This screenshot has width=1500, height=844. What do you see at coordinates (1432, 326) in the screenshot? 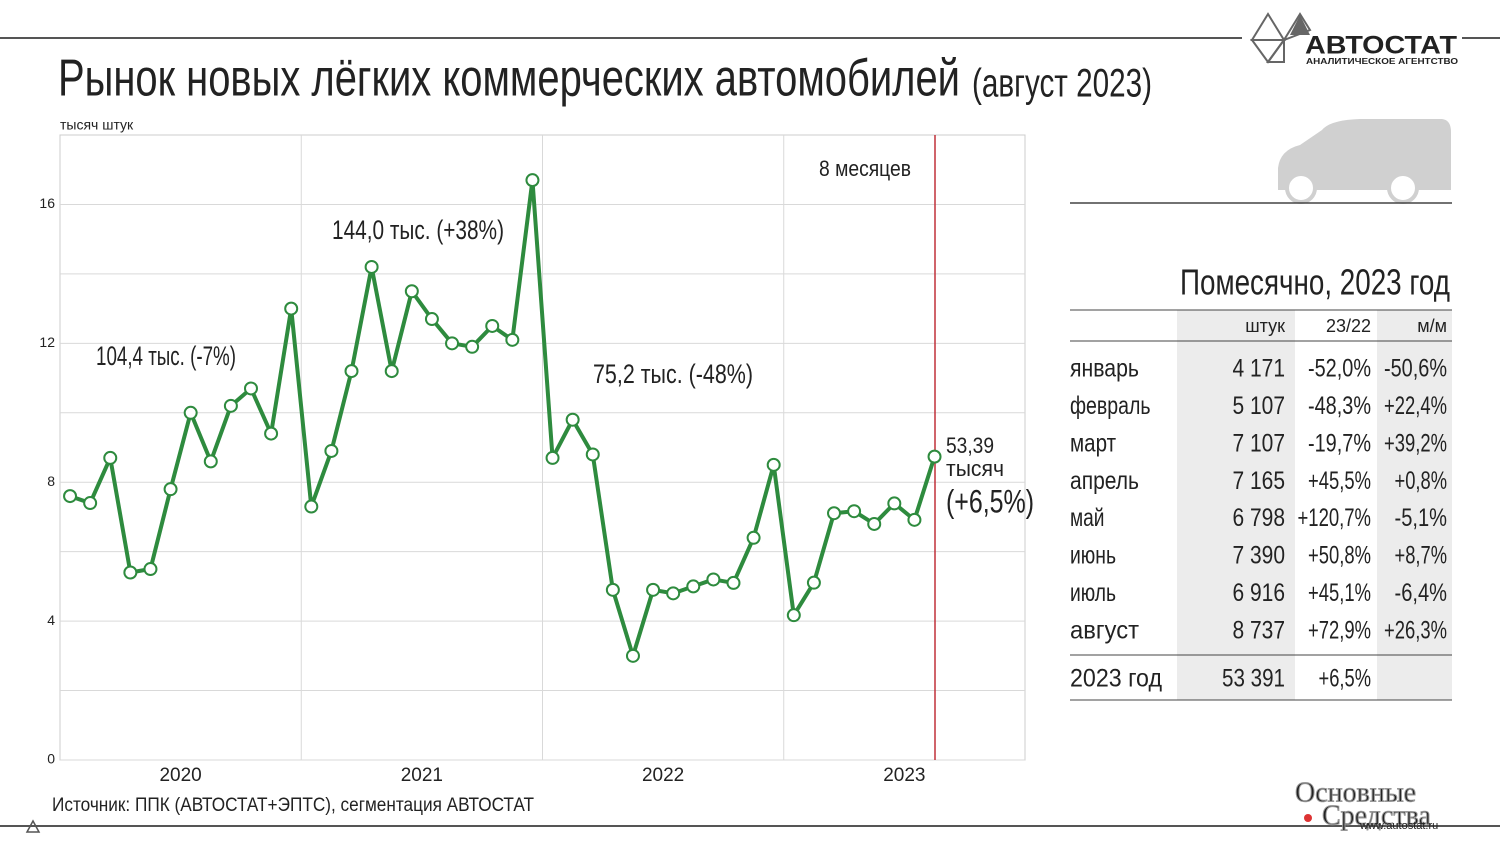
I see `table-header: м/м` at bounding box center [1432, 326].